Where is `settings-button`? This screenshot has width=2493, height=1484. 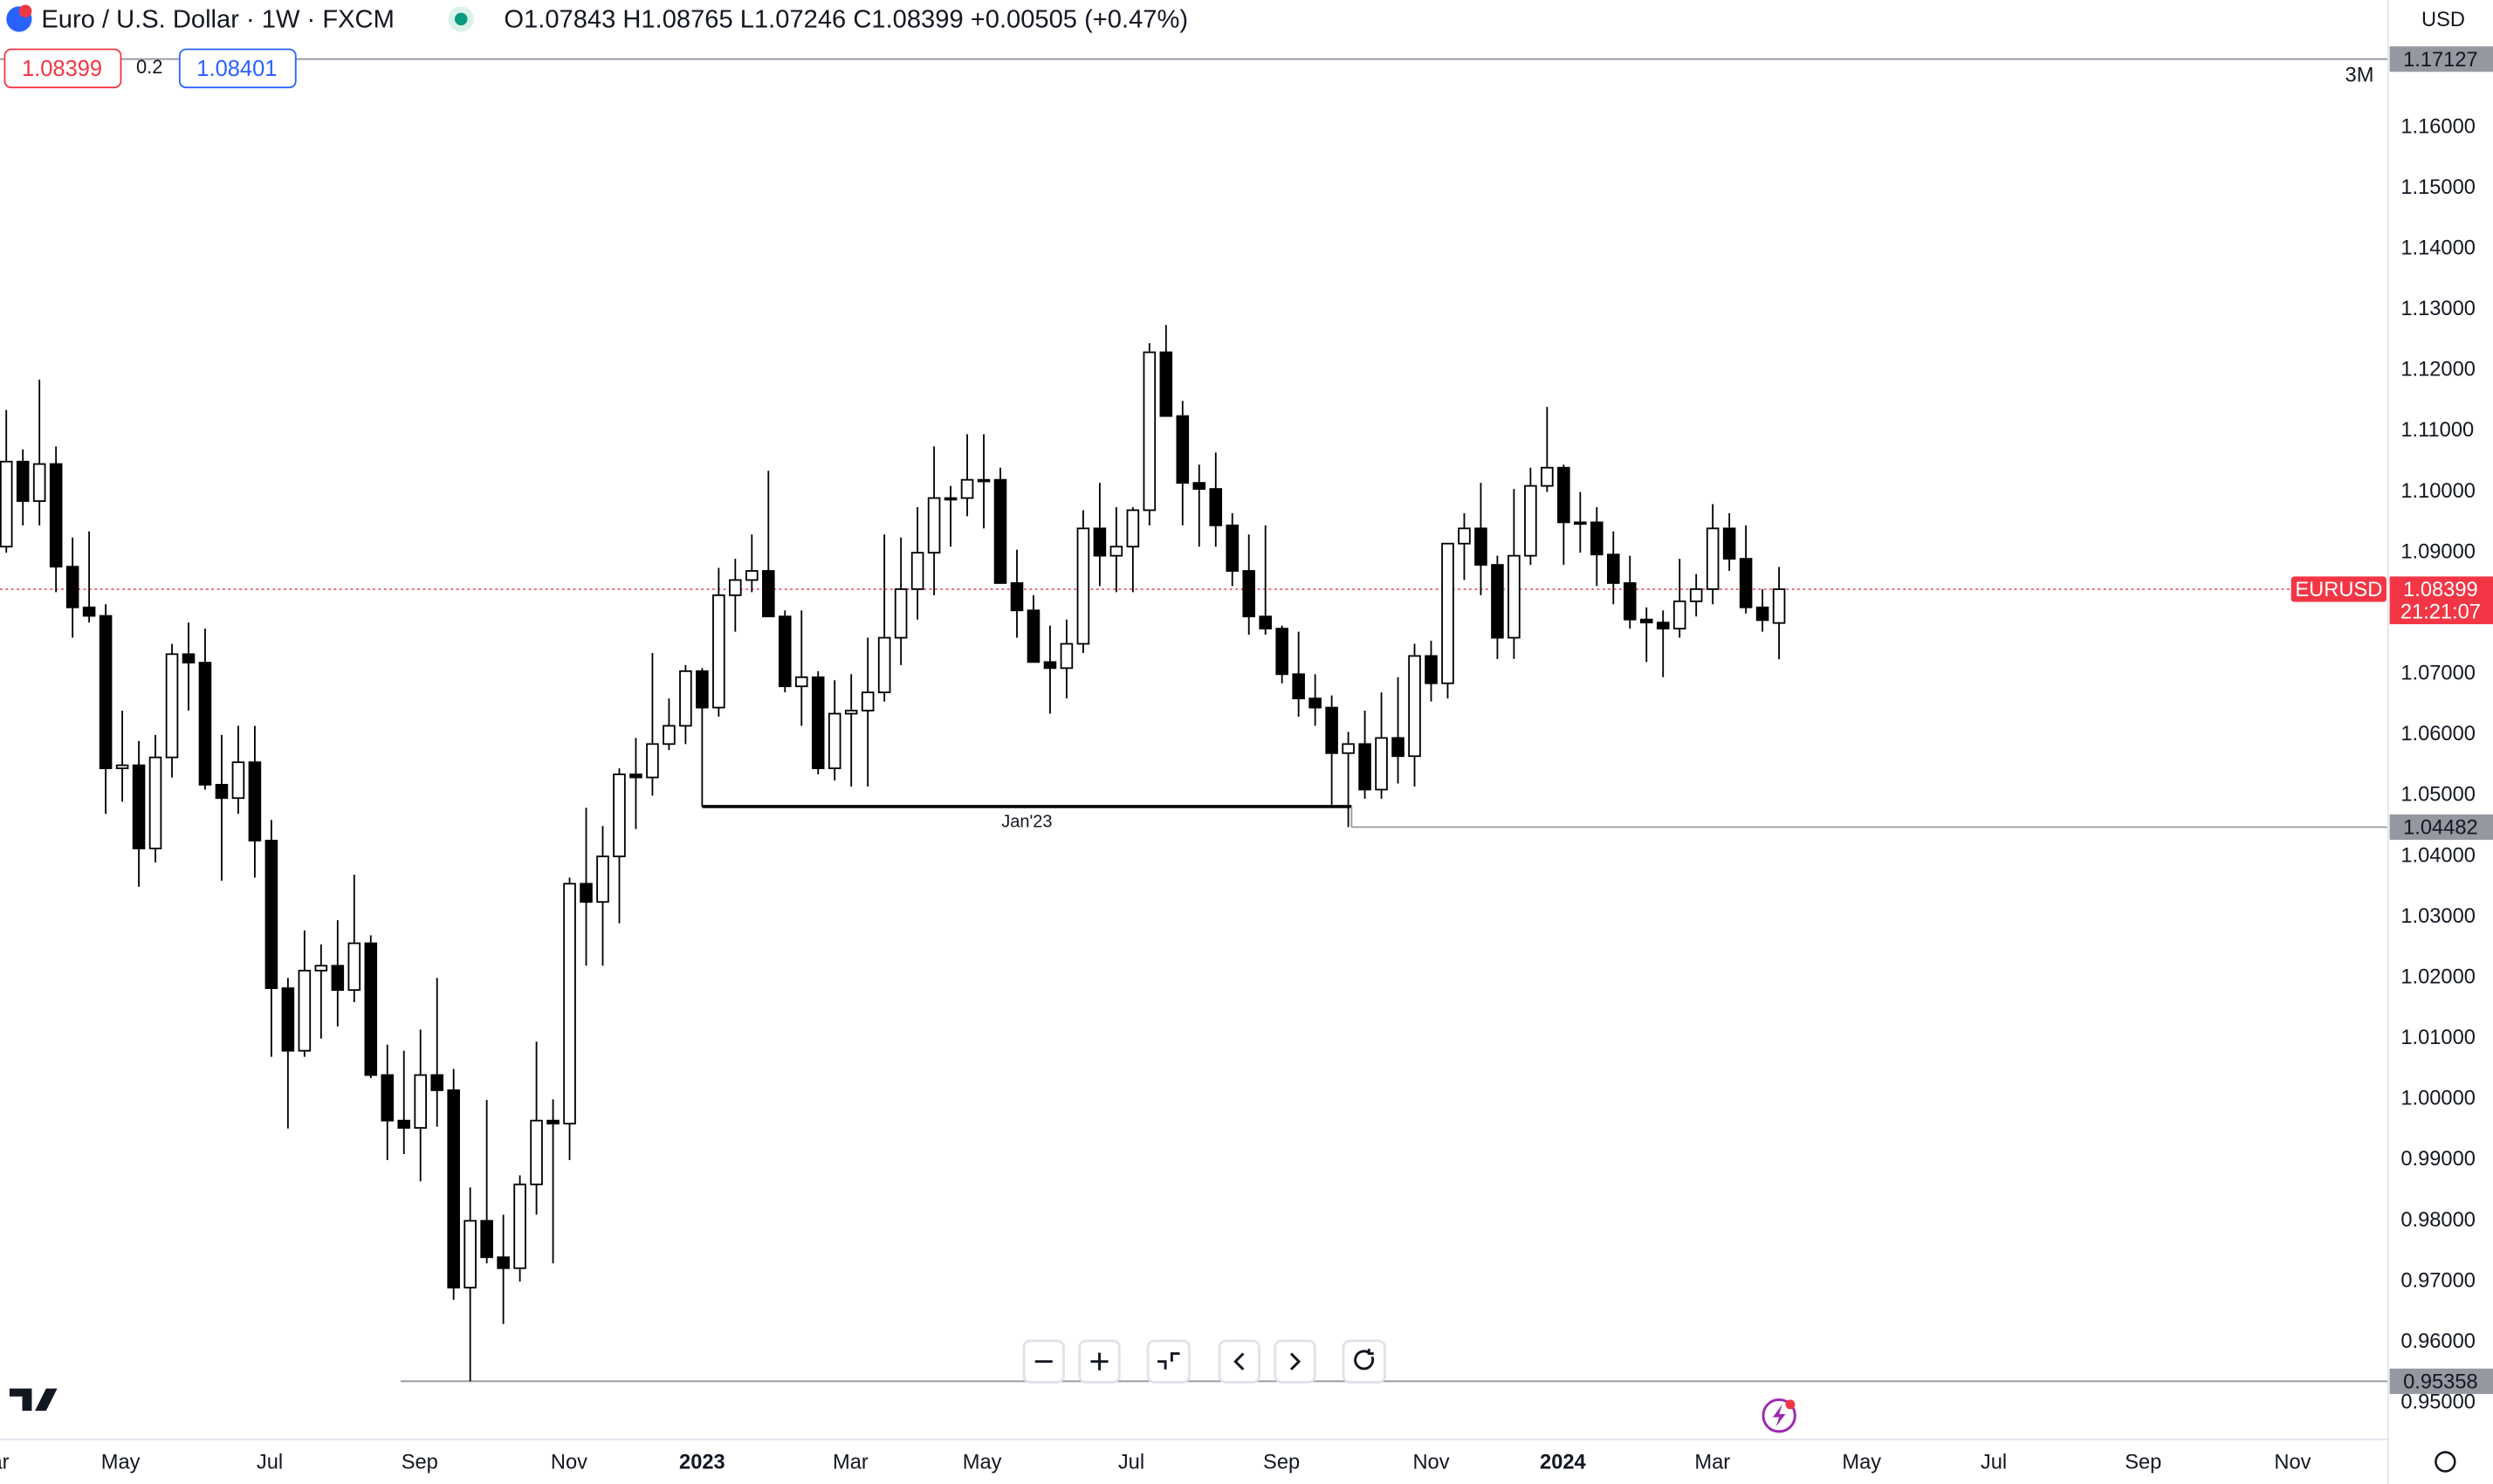 settings-button is located at coordinates (2445, 1462).